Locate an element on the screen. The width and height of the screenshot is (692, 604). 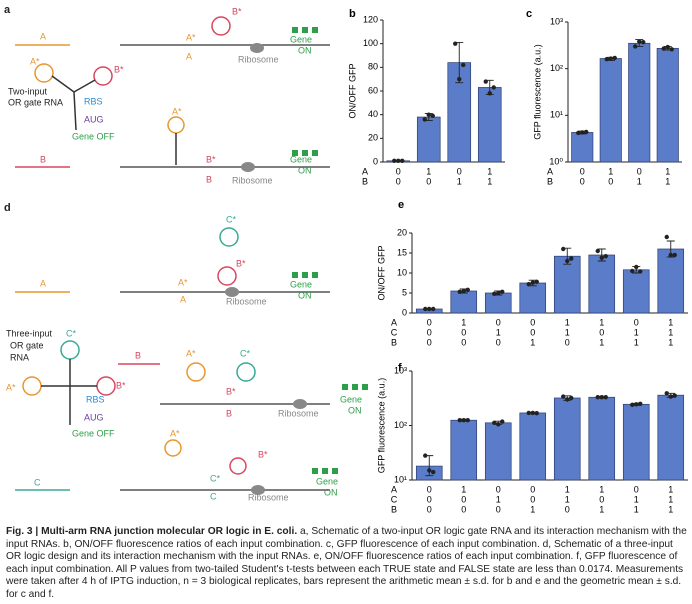
y-tick-label: 20 is located at coordinates (402, 232).